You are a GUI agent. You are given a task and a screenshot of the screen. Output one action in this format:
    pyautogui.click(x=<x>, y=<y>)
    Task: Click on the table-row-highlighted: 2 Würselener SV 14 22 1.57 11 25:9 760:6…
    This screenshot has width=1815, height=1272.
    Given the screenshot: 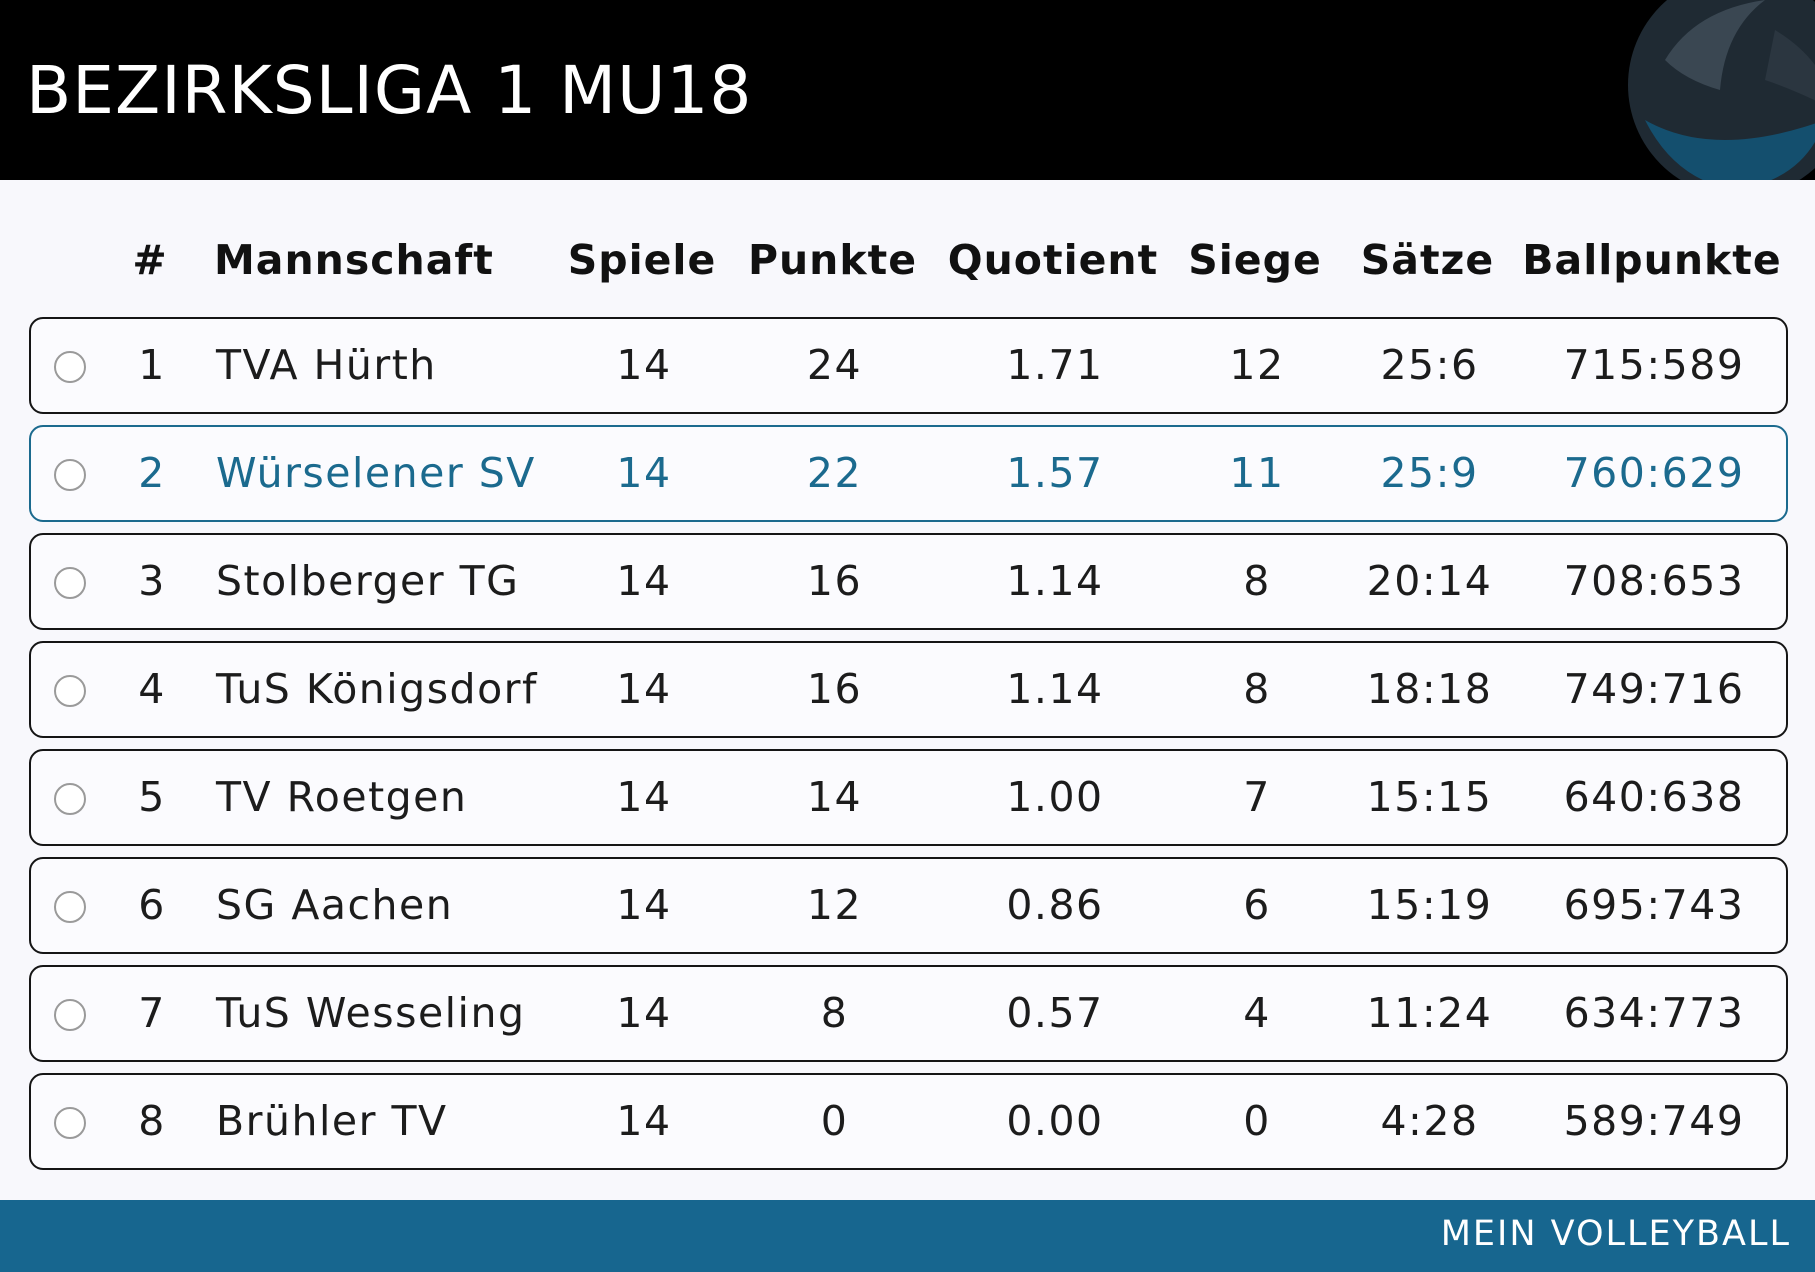 What is the action you would take?
    pyautogui.click(x=908, y=473)
    